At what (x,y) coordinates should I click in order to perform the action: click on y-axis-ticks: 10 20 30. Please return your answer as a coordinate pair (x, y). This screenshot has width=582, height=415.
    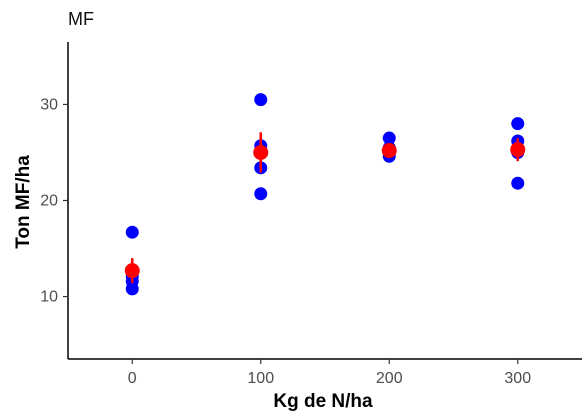
    Looking at the image, I should click on (54, 201).